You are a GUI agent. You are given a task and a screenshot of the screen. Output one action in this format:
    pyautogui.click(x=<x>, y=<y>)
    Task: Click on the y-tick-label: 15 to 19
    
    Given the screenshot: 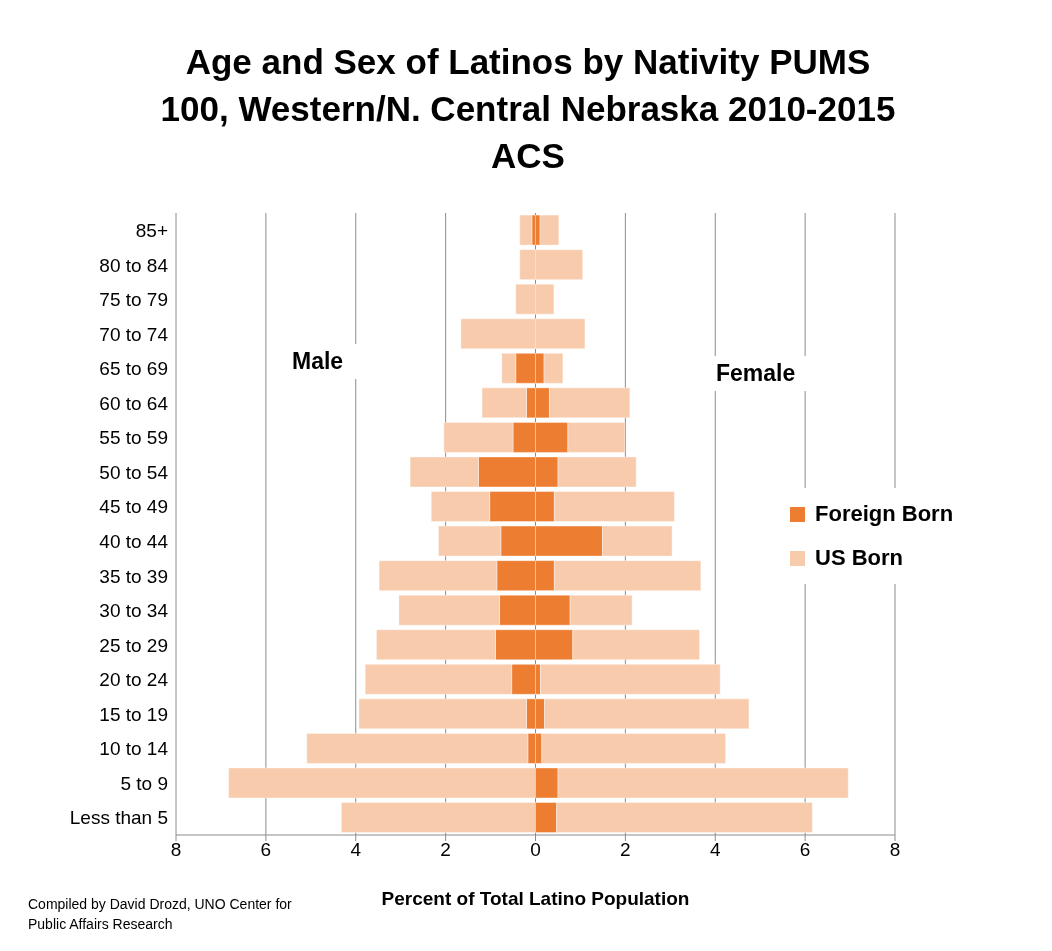 What is the action you would take?
    pyautogui.click(x=133, y=714)
    